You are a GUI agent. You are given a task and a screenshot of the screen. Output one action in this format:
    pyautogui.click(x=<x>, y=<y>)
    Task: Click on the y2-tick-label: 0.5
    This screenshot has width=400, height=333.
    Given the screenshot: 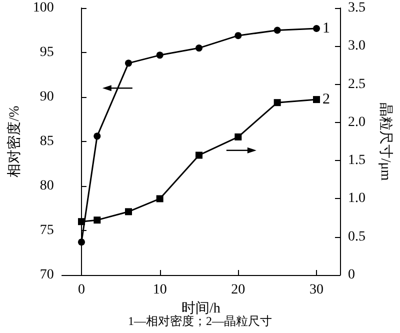 What is the action you would take?
    pyautogui.click(x=357, y=236)
    